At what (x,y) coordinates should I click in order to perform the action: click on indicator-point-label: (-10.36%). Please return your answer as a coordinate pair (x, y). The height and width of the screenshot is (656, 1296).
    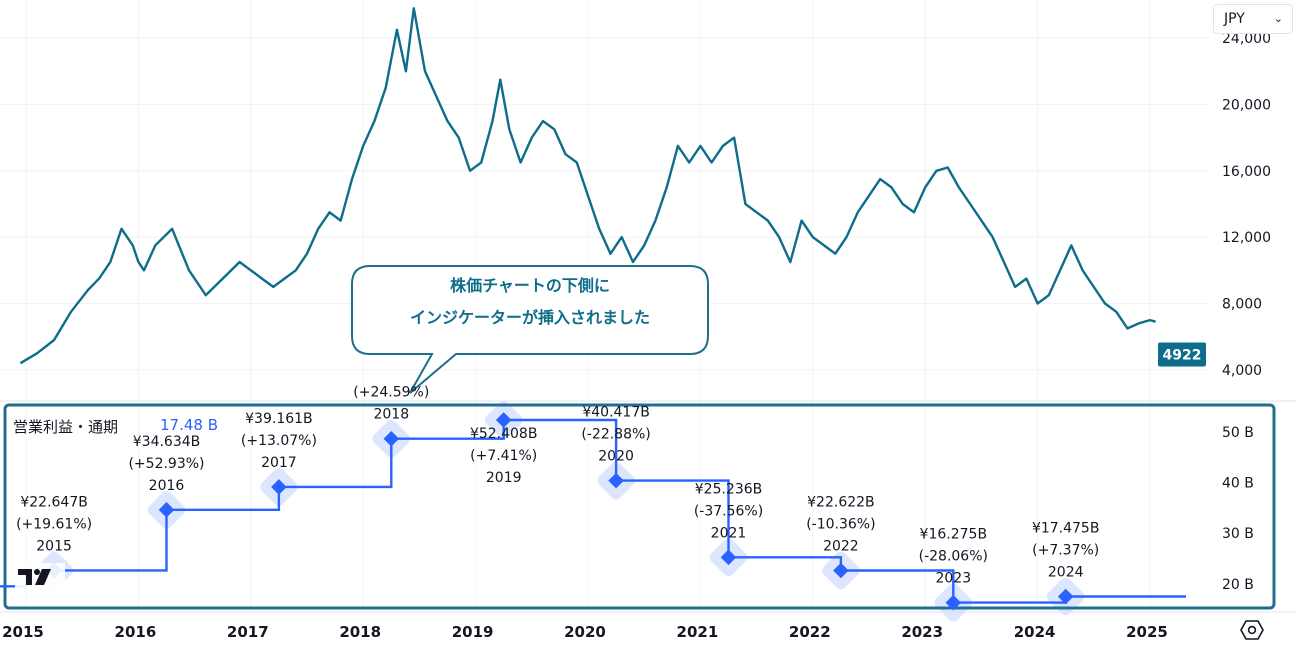
    Looking at the image, I should click on (840, 525).